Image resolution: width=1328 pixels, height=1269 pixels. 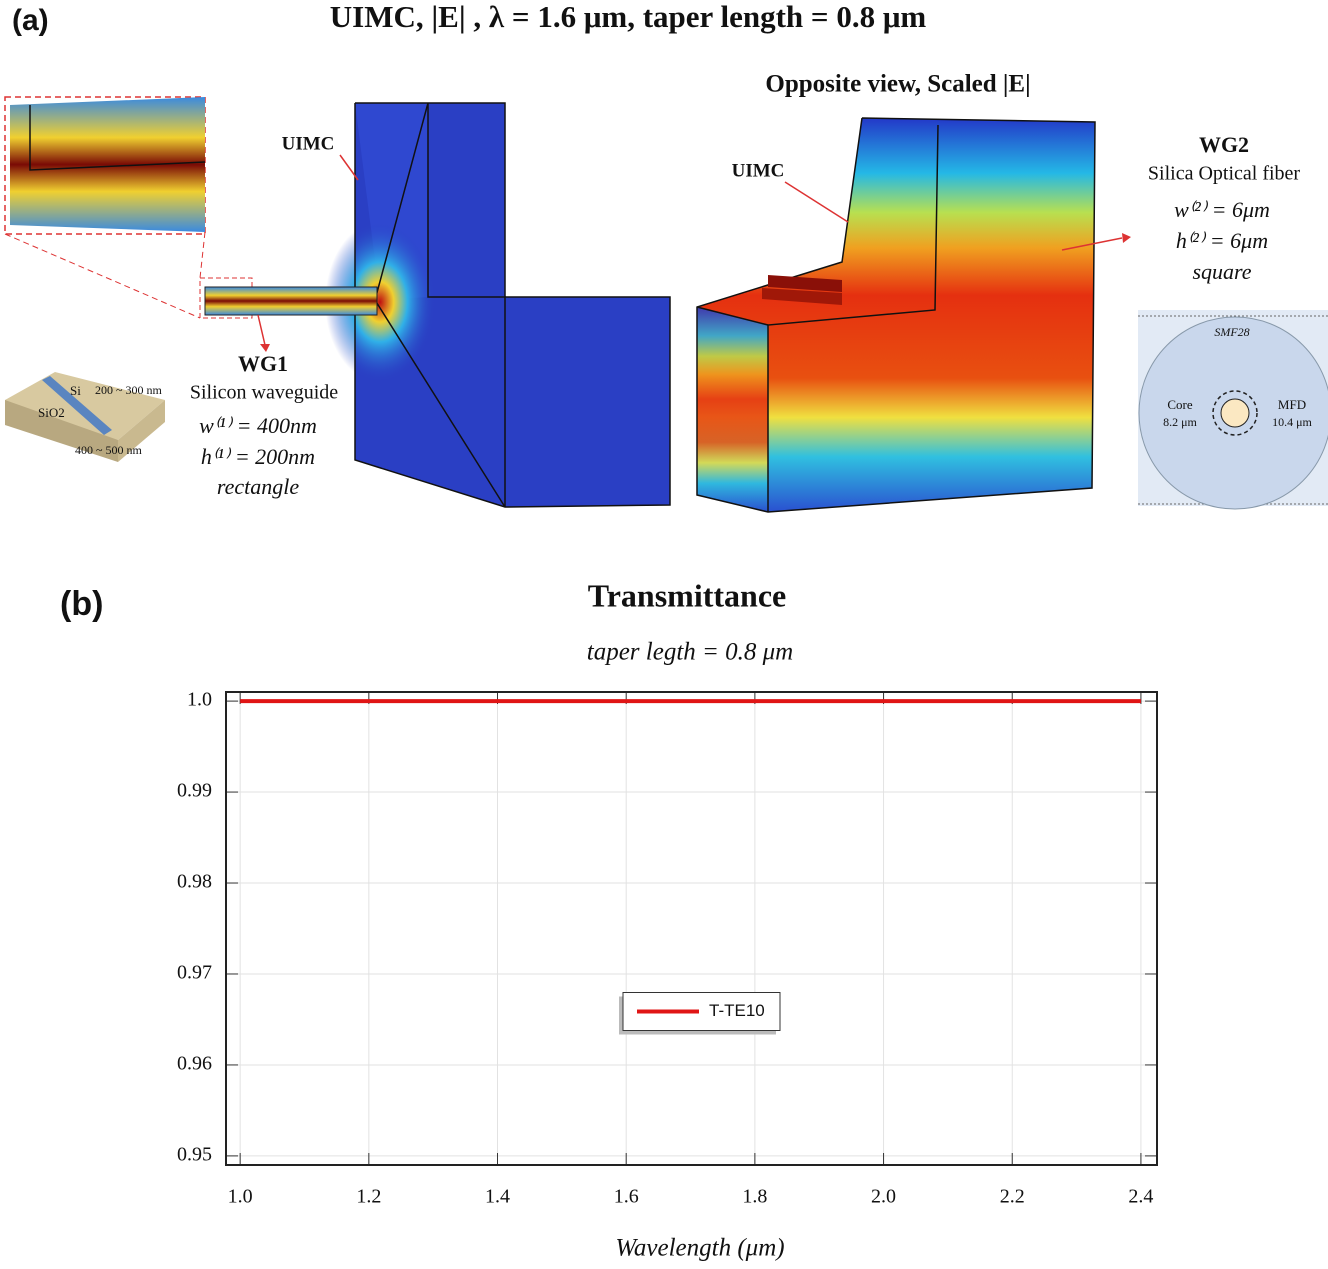 What do you see at coordinates (258, 456) in the screenshot?
I see `wg1-height: h⁽¹⁾ = 200nm` at bounding box center [258, 456].